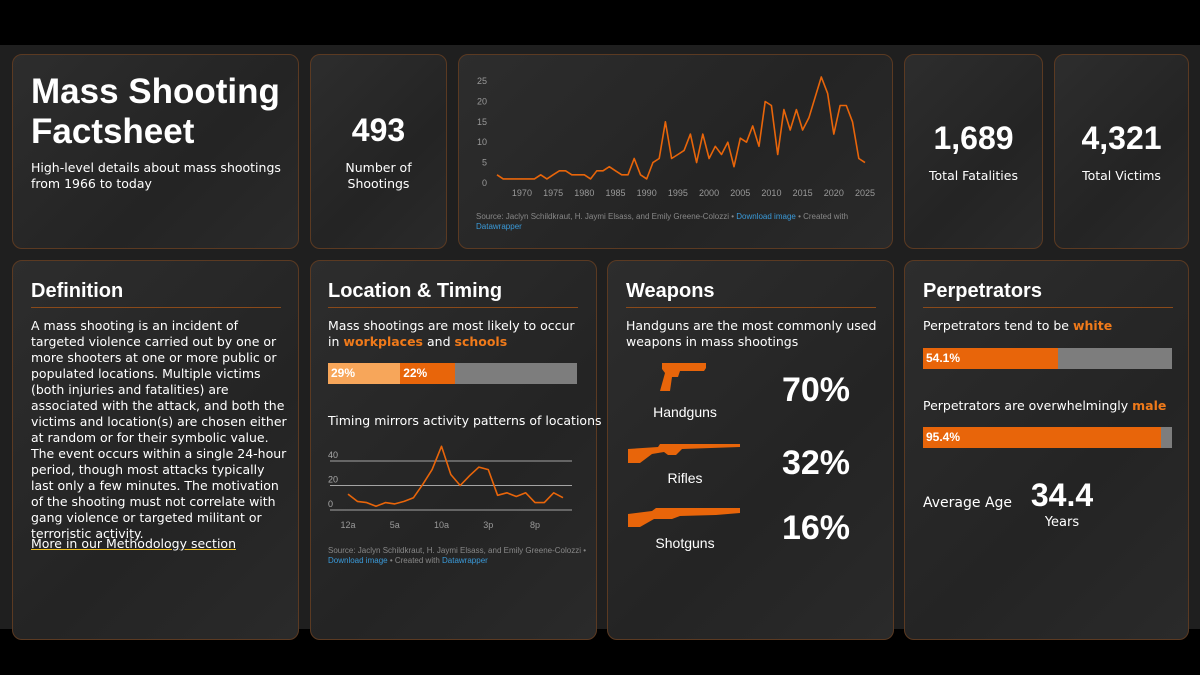 The width and height of the screenshot is (1200, 675). I want to click on bar-segment: 22%, so click(427, 373).